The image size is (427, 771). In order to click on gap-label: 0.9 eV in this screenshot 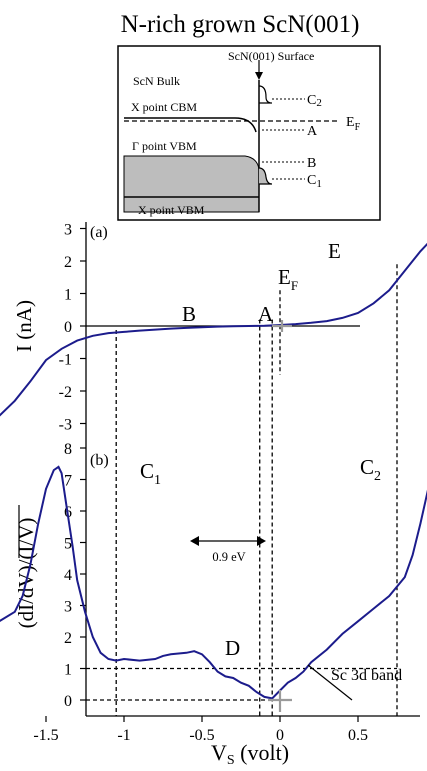, I will do `click(228, 557)`.